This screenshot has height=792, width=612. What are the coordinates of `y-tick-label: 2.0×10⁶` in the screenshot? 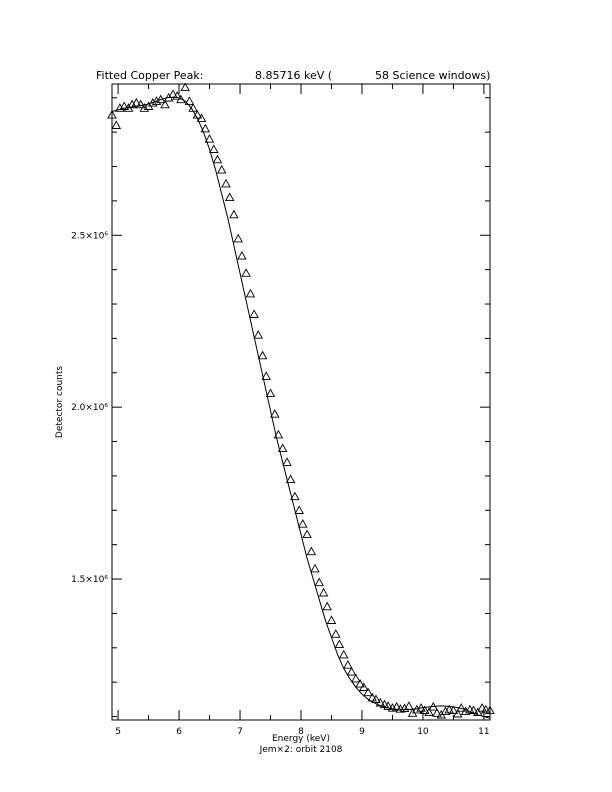 It's located at (89, 408).